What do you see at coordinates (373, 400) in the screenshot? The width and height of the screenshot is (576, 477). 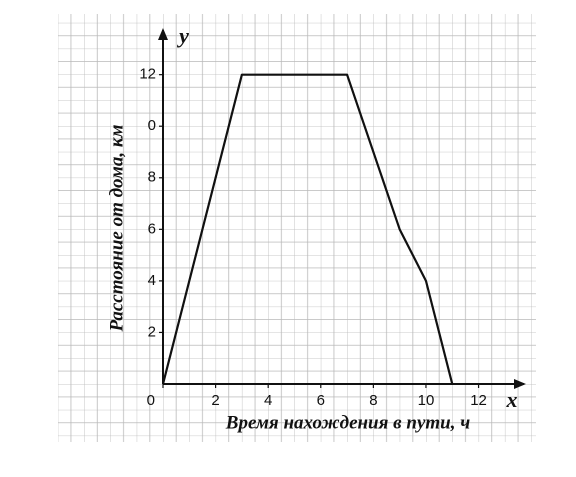 I see `x-tick-label: 8` at bounding box center [373, 400].